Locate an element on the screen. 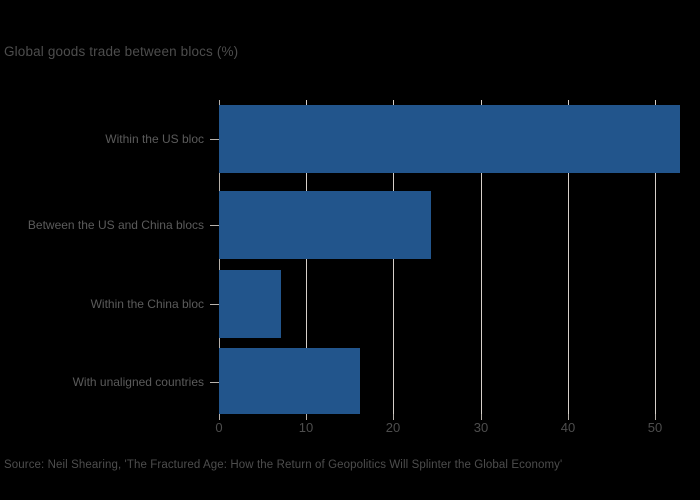  chart-title: Global goods trade between blocs (%) is located at coordinates (121, 51).